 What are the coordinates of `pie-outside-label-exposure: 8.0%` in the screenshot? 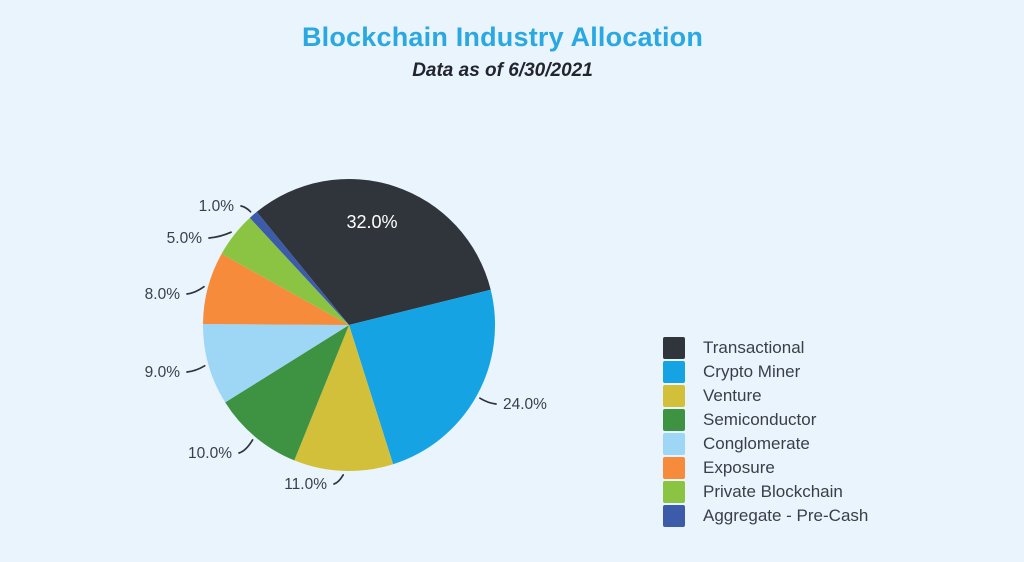 It's located at (163, 294).